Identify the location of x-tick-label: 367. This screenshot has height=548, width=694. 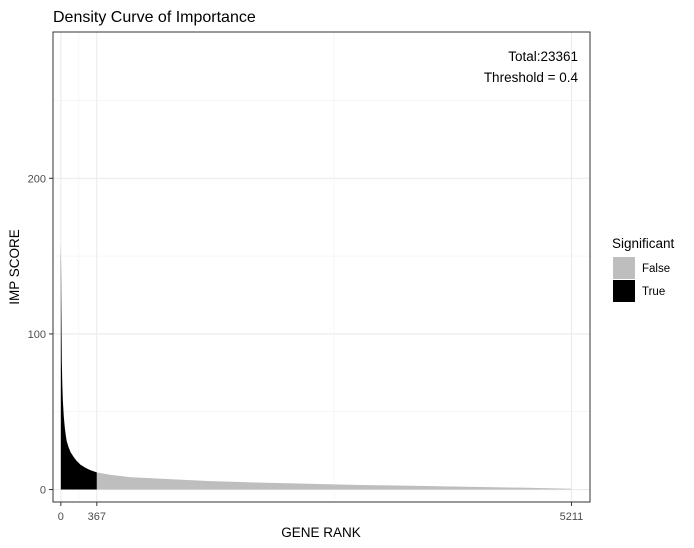
(97, 517).